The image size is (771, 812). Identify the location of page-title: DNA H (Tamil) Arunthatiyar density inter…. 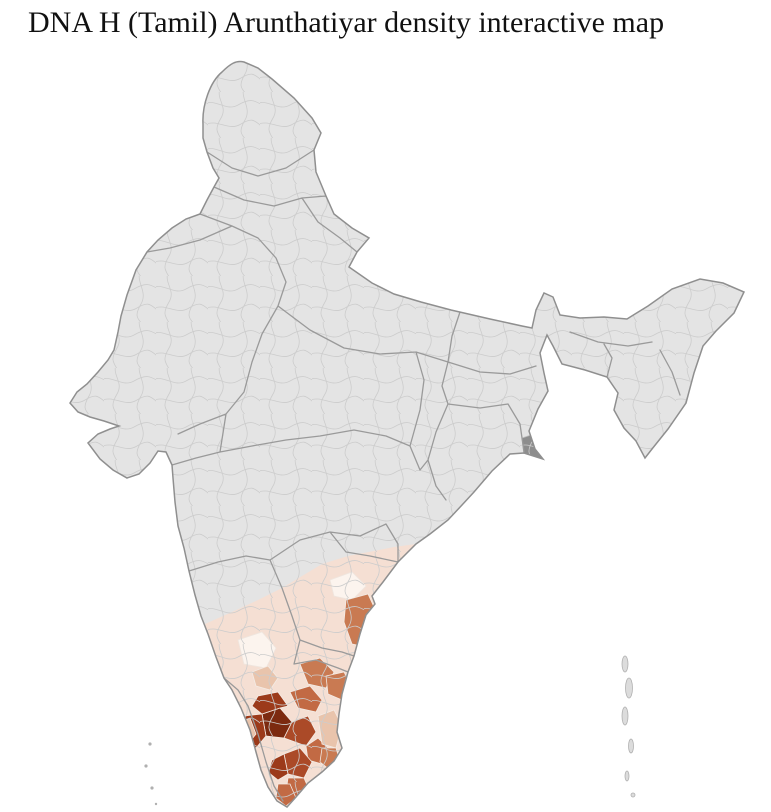
(346, 22).